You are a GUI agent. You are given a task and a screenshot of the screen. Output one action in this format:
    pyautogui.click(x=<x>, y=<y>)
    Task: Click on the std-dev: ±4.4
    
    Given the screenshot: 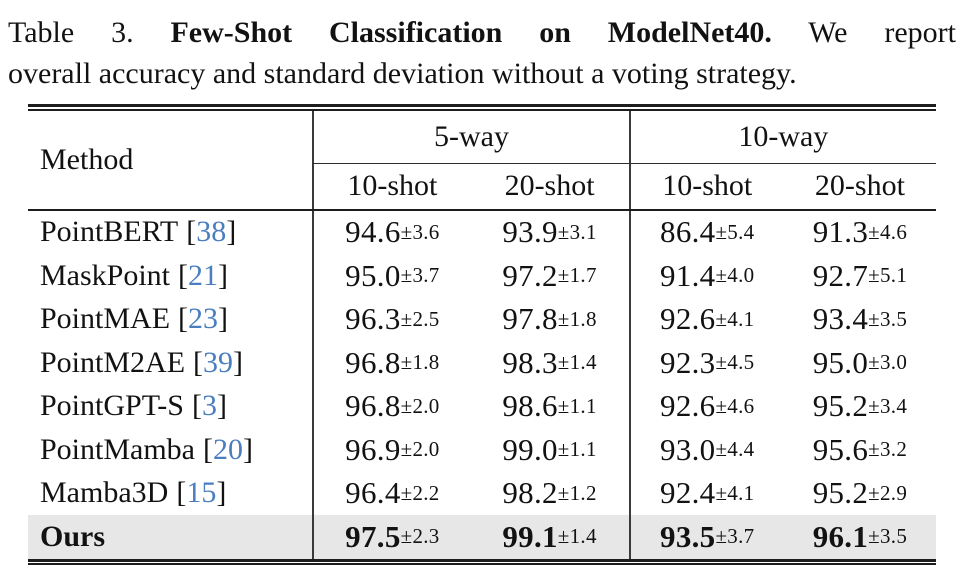 What is the action you would take?
    pyautogui.click(x=735, y=449)
    